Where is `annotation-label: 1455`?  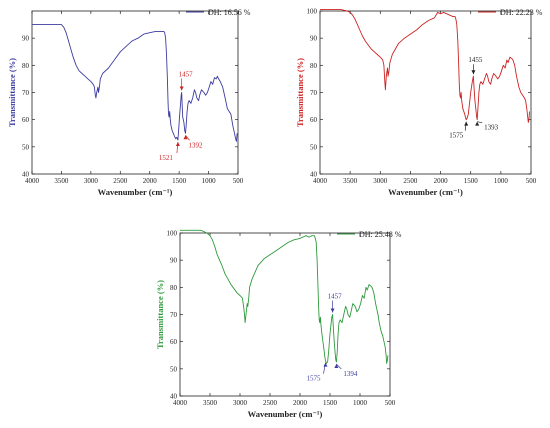
annotation-label: 1455 is located at coordinates (475, 60).